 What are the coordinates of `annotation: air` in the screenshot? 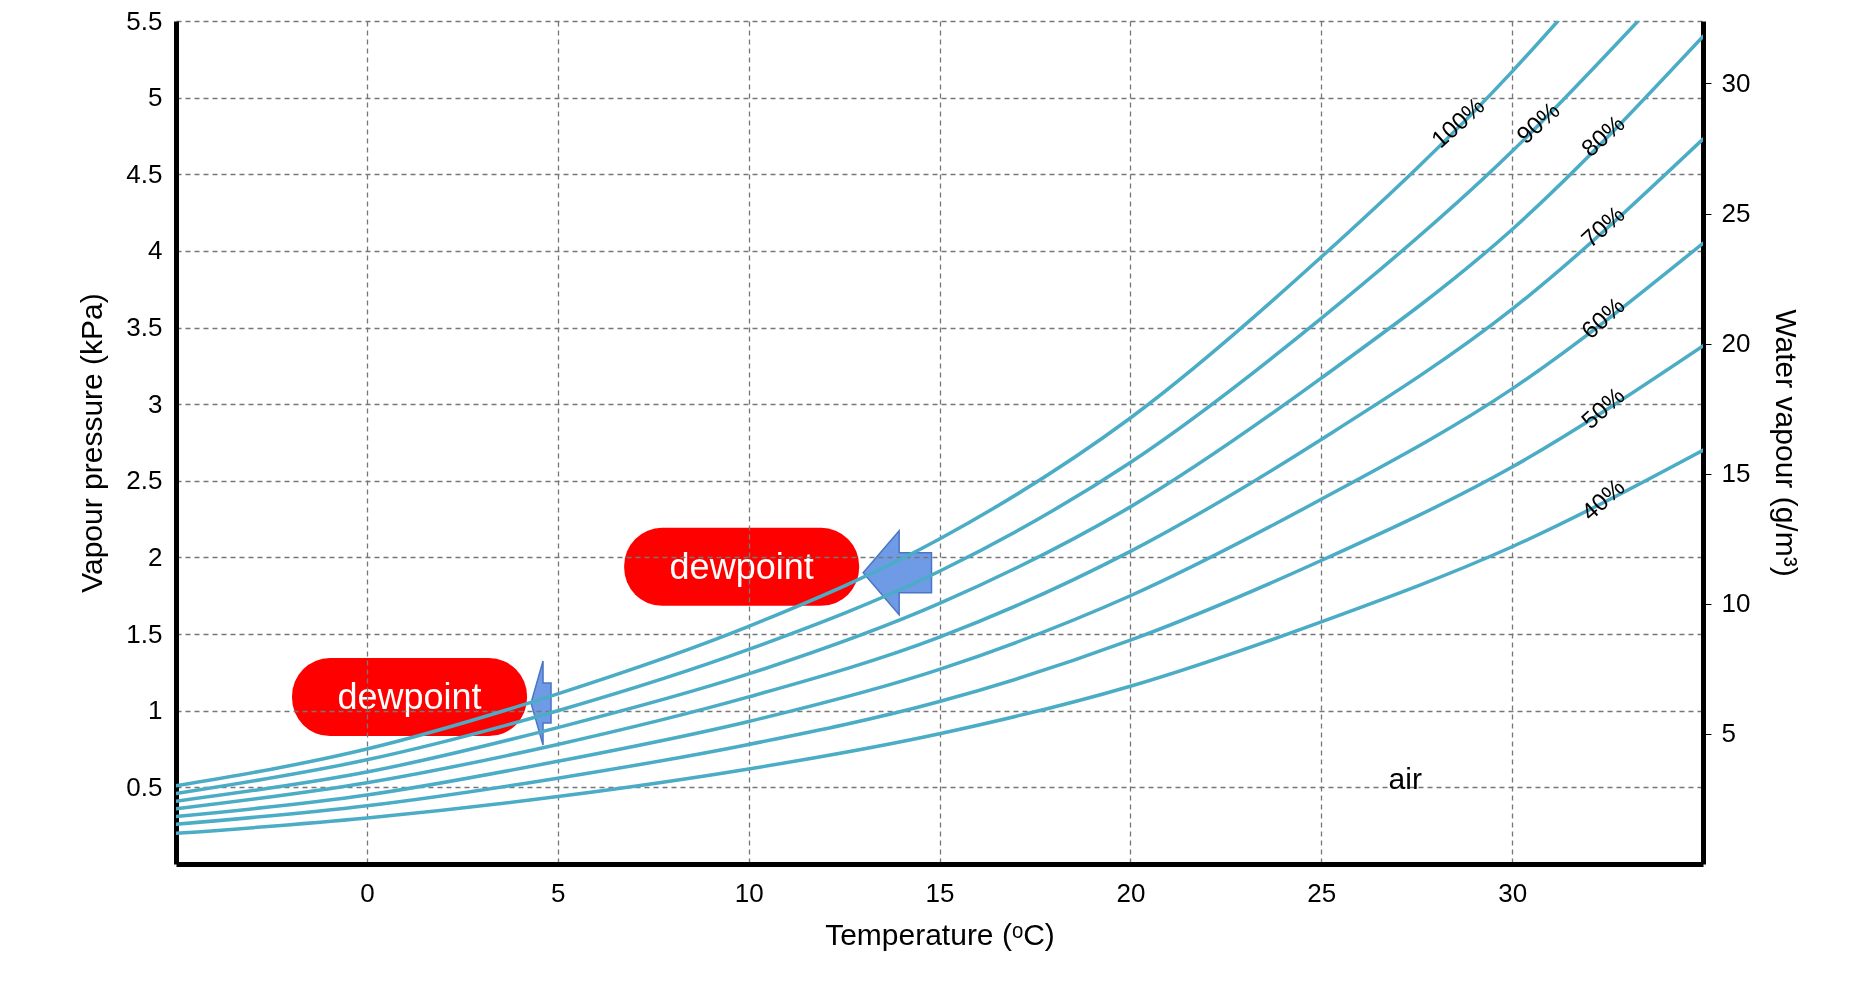 It's located at (1405, 778).